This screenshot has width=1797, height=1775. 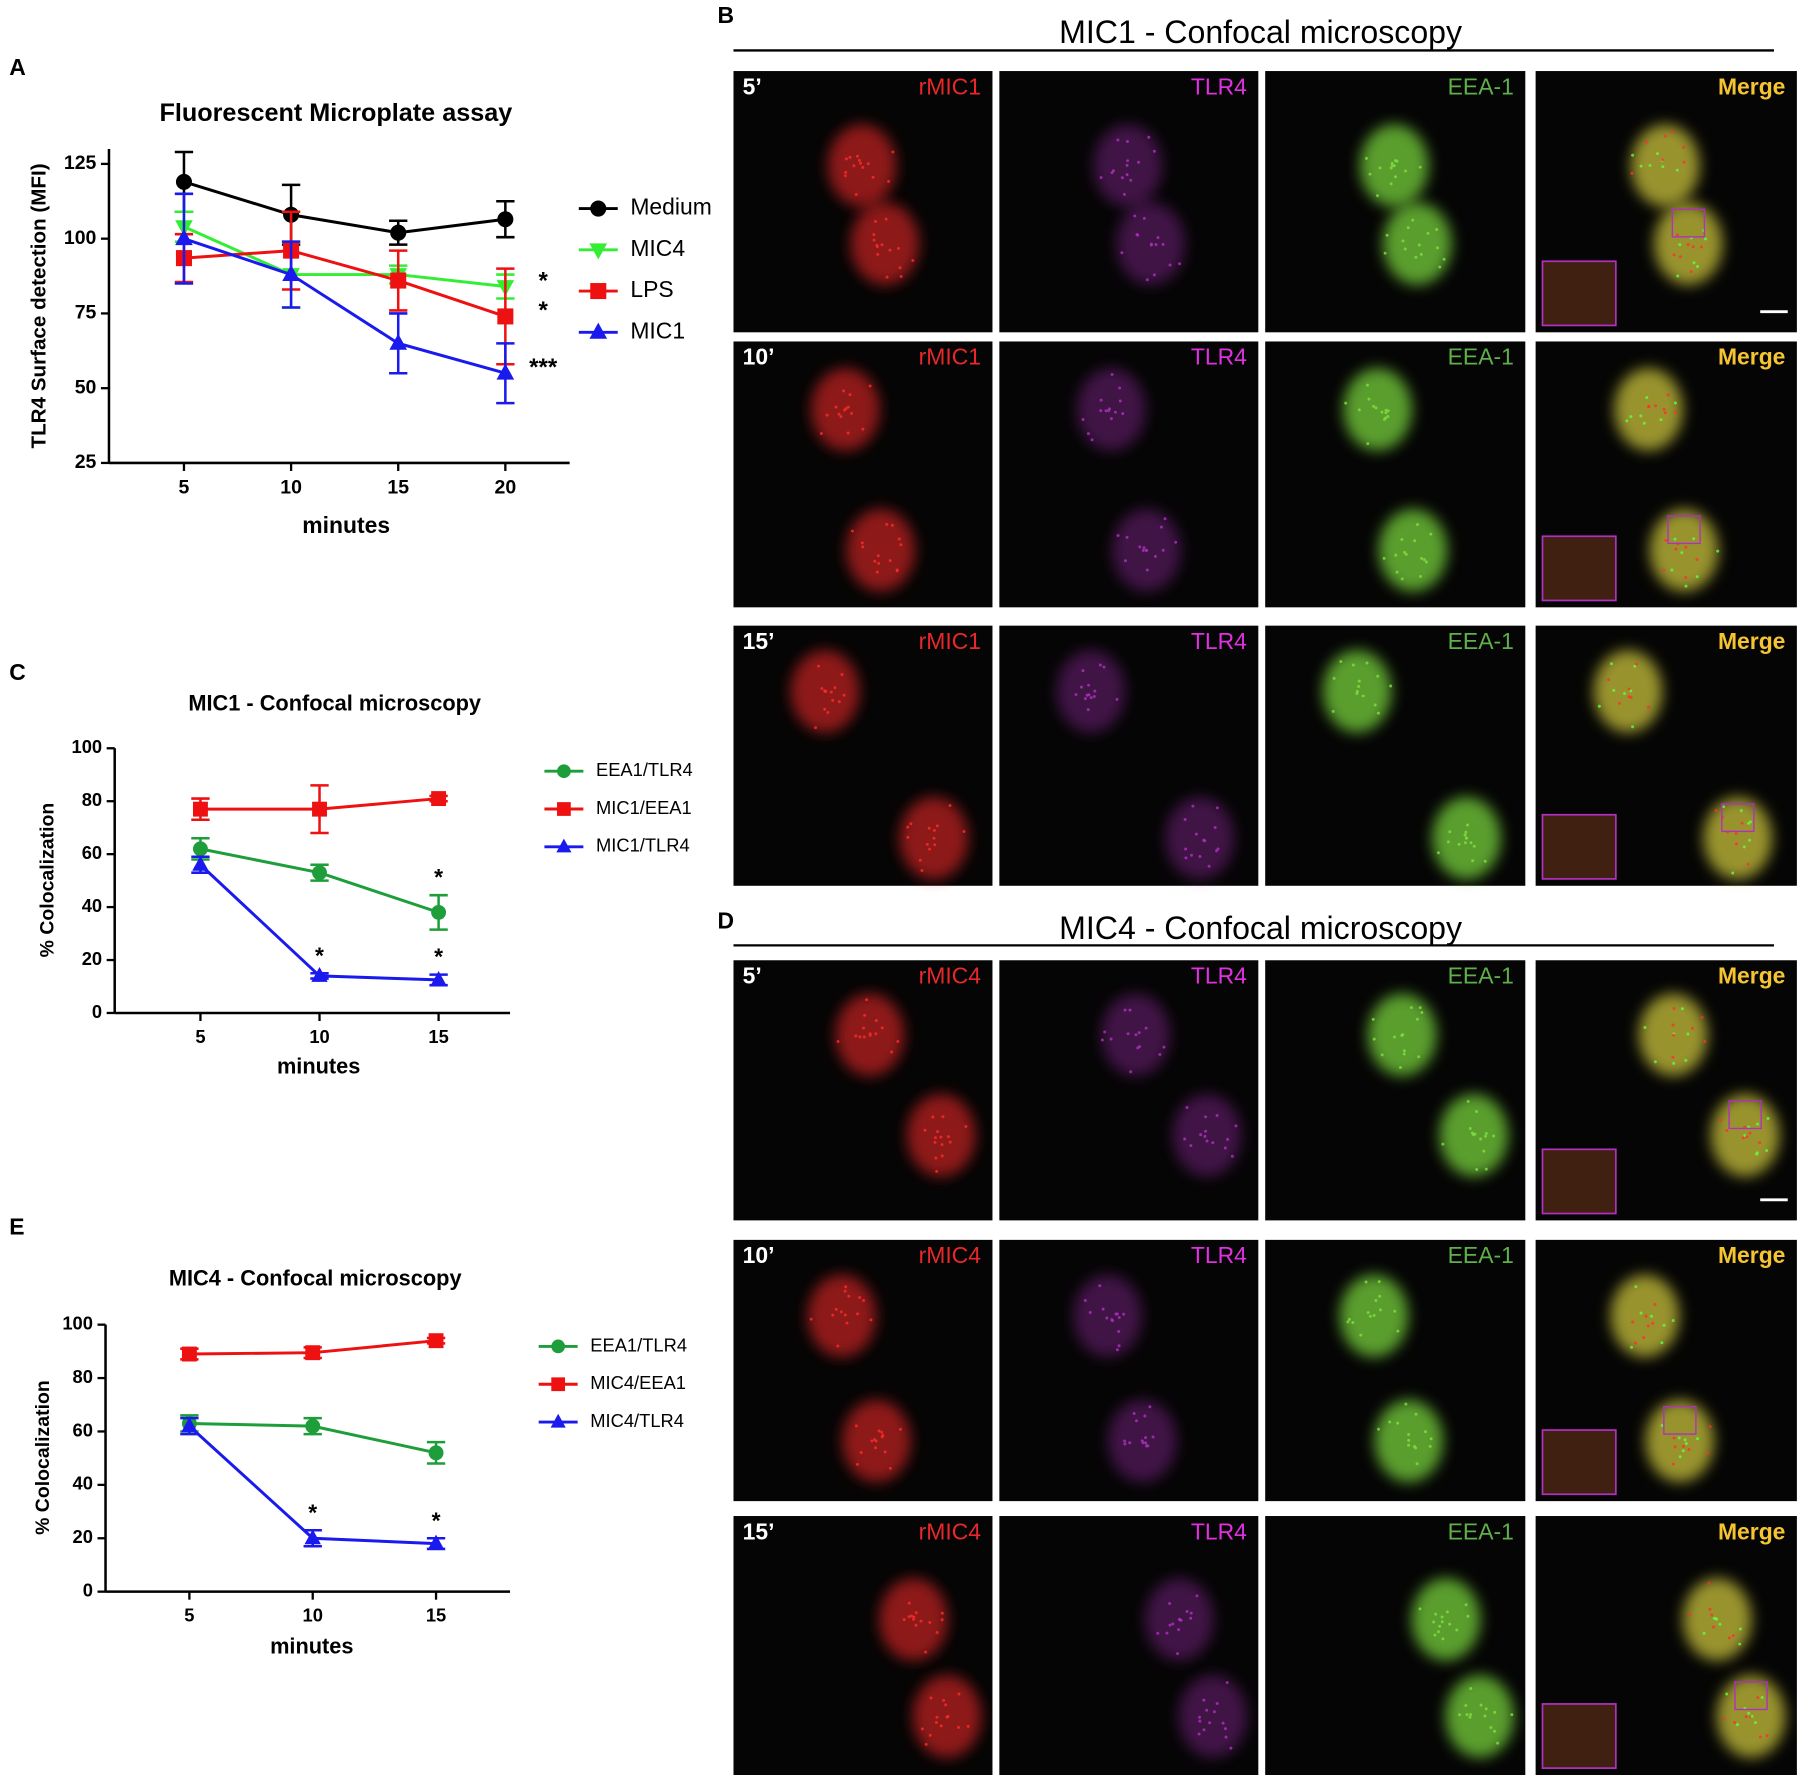 What do you see at coordinates (315, 1278) in the screenshot?
I see `chart-title: MIC4 - Confocal microscopy` at bounding box center [315, 1278].